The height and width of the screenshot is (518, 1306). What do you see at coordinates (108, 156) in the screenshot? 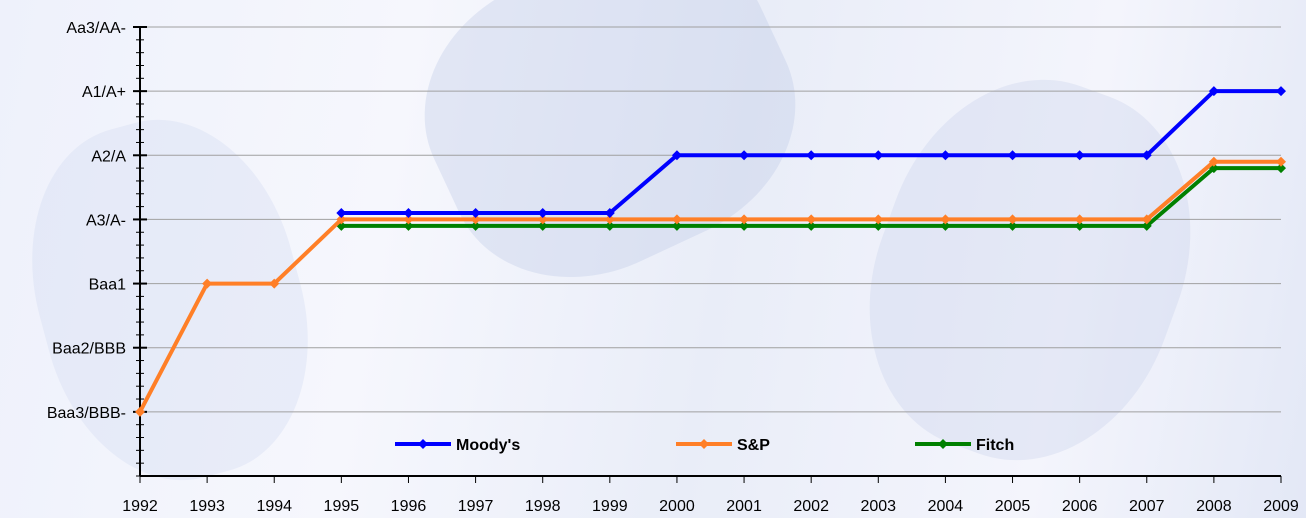
I see `y-tick-label: A2/A` at bounding box center [108, 156].